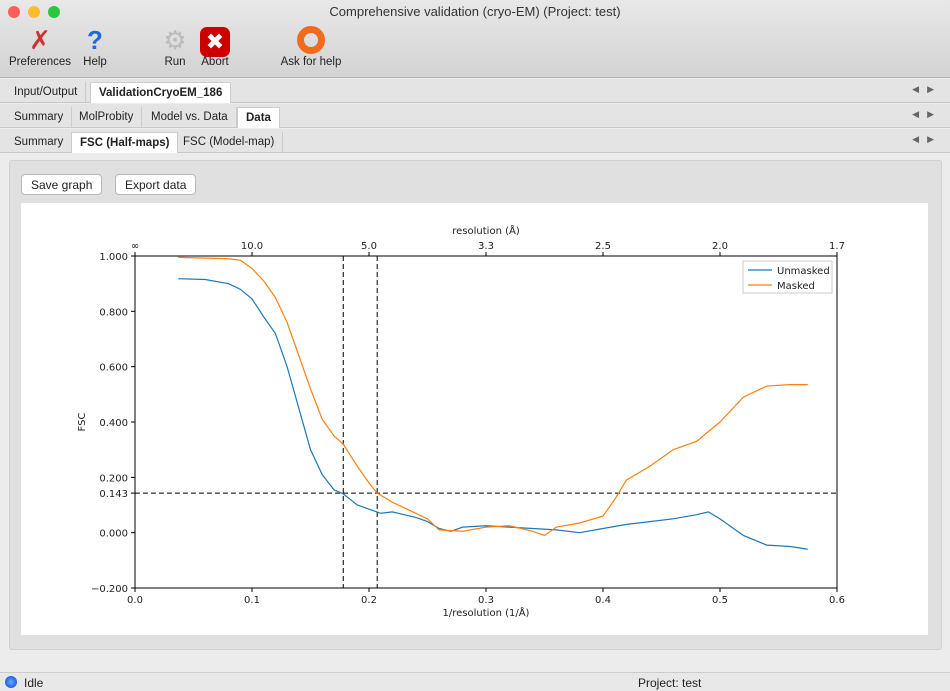  I want to click on x-tick-label: 0.4, so click(603, 600).